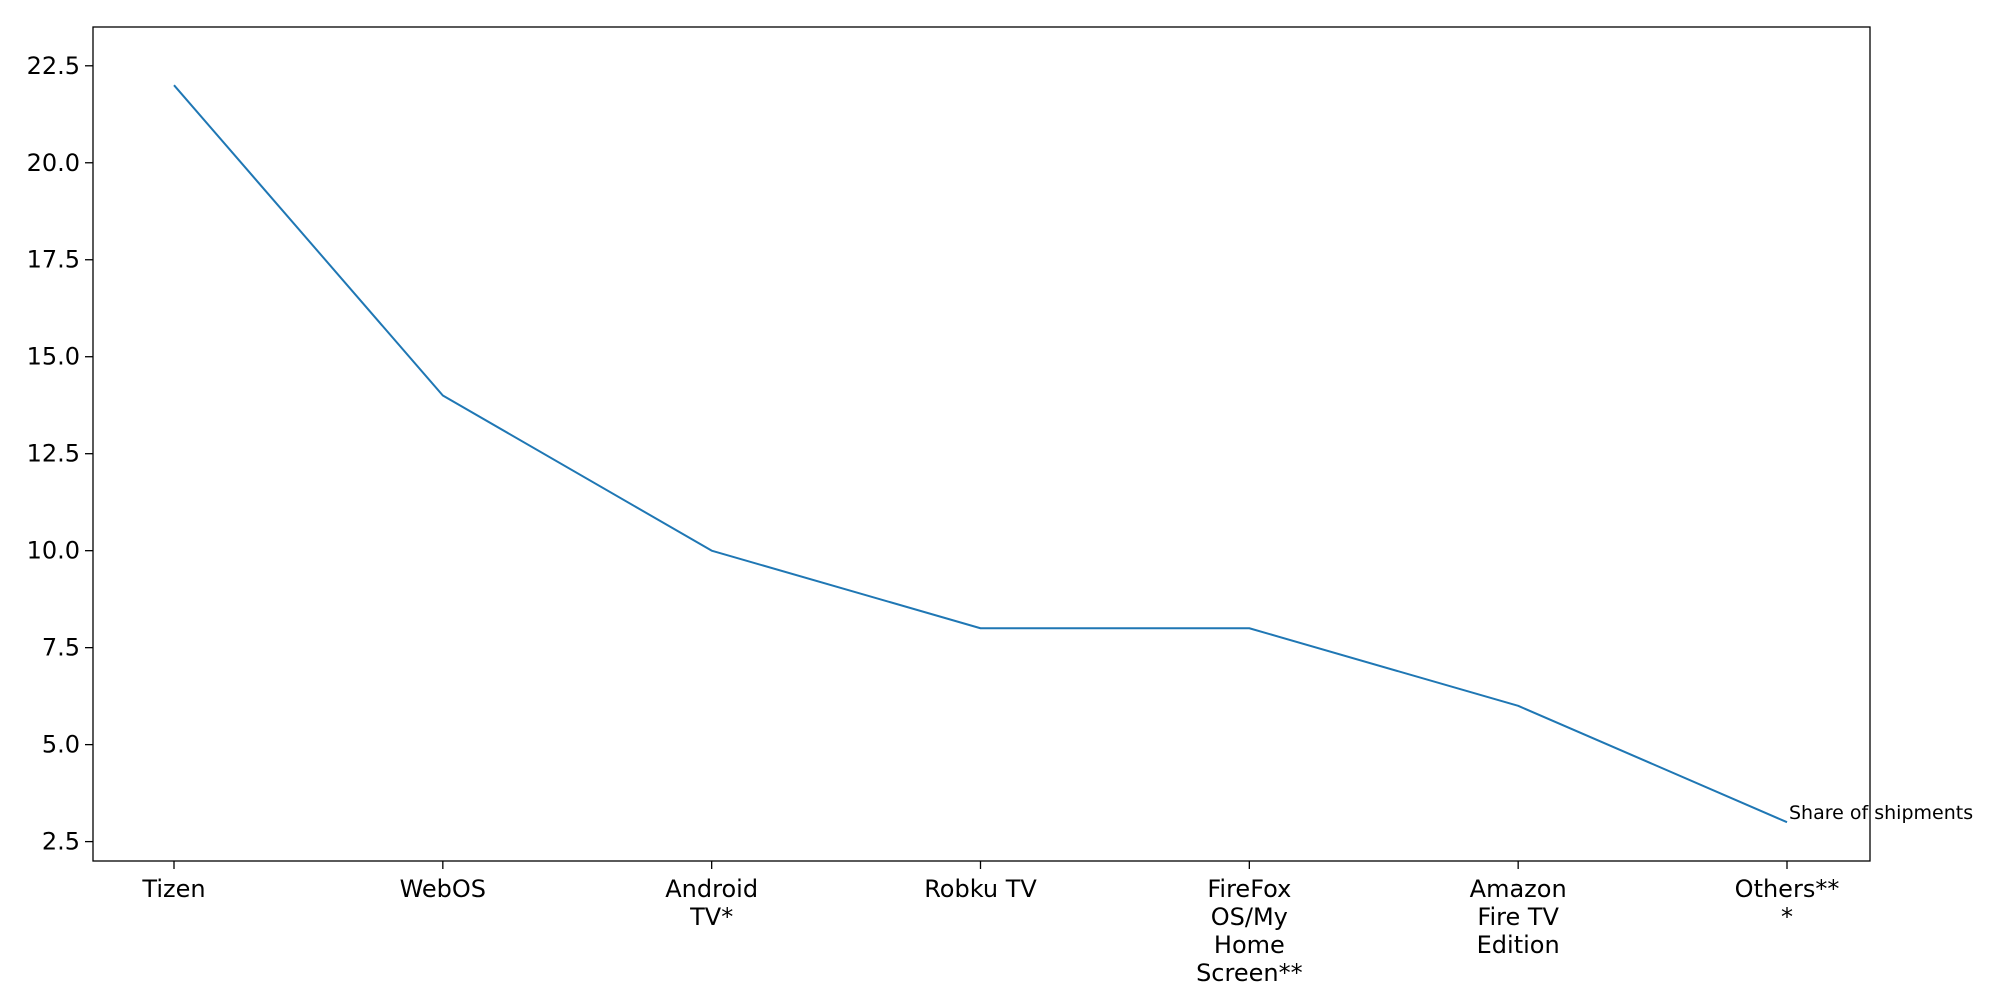  I want to click on x-tick-label-line: WebOS, so click(443, 889).